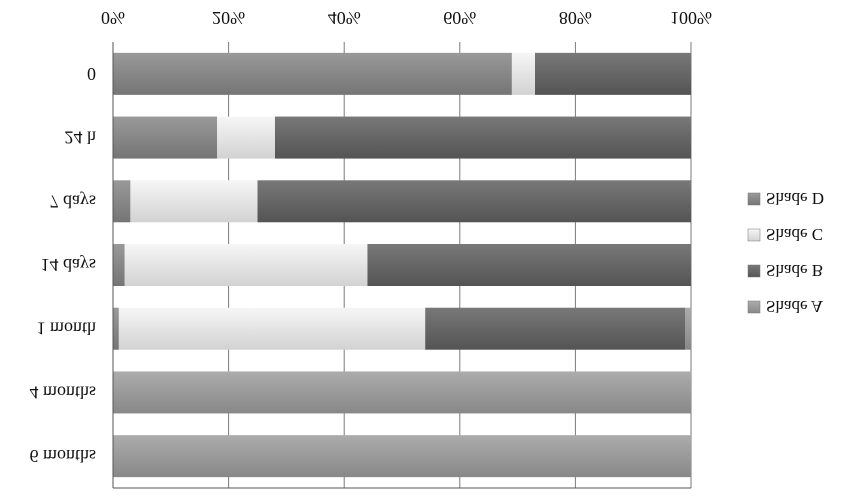  Describe the element at coordinates (116, 328) in the screenshot. I see `bar-1-month-shade-d` at that location.